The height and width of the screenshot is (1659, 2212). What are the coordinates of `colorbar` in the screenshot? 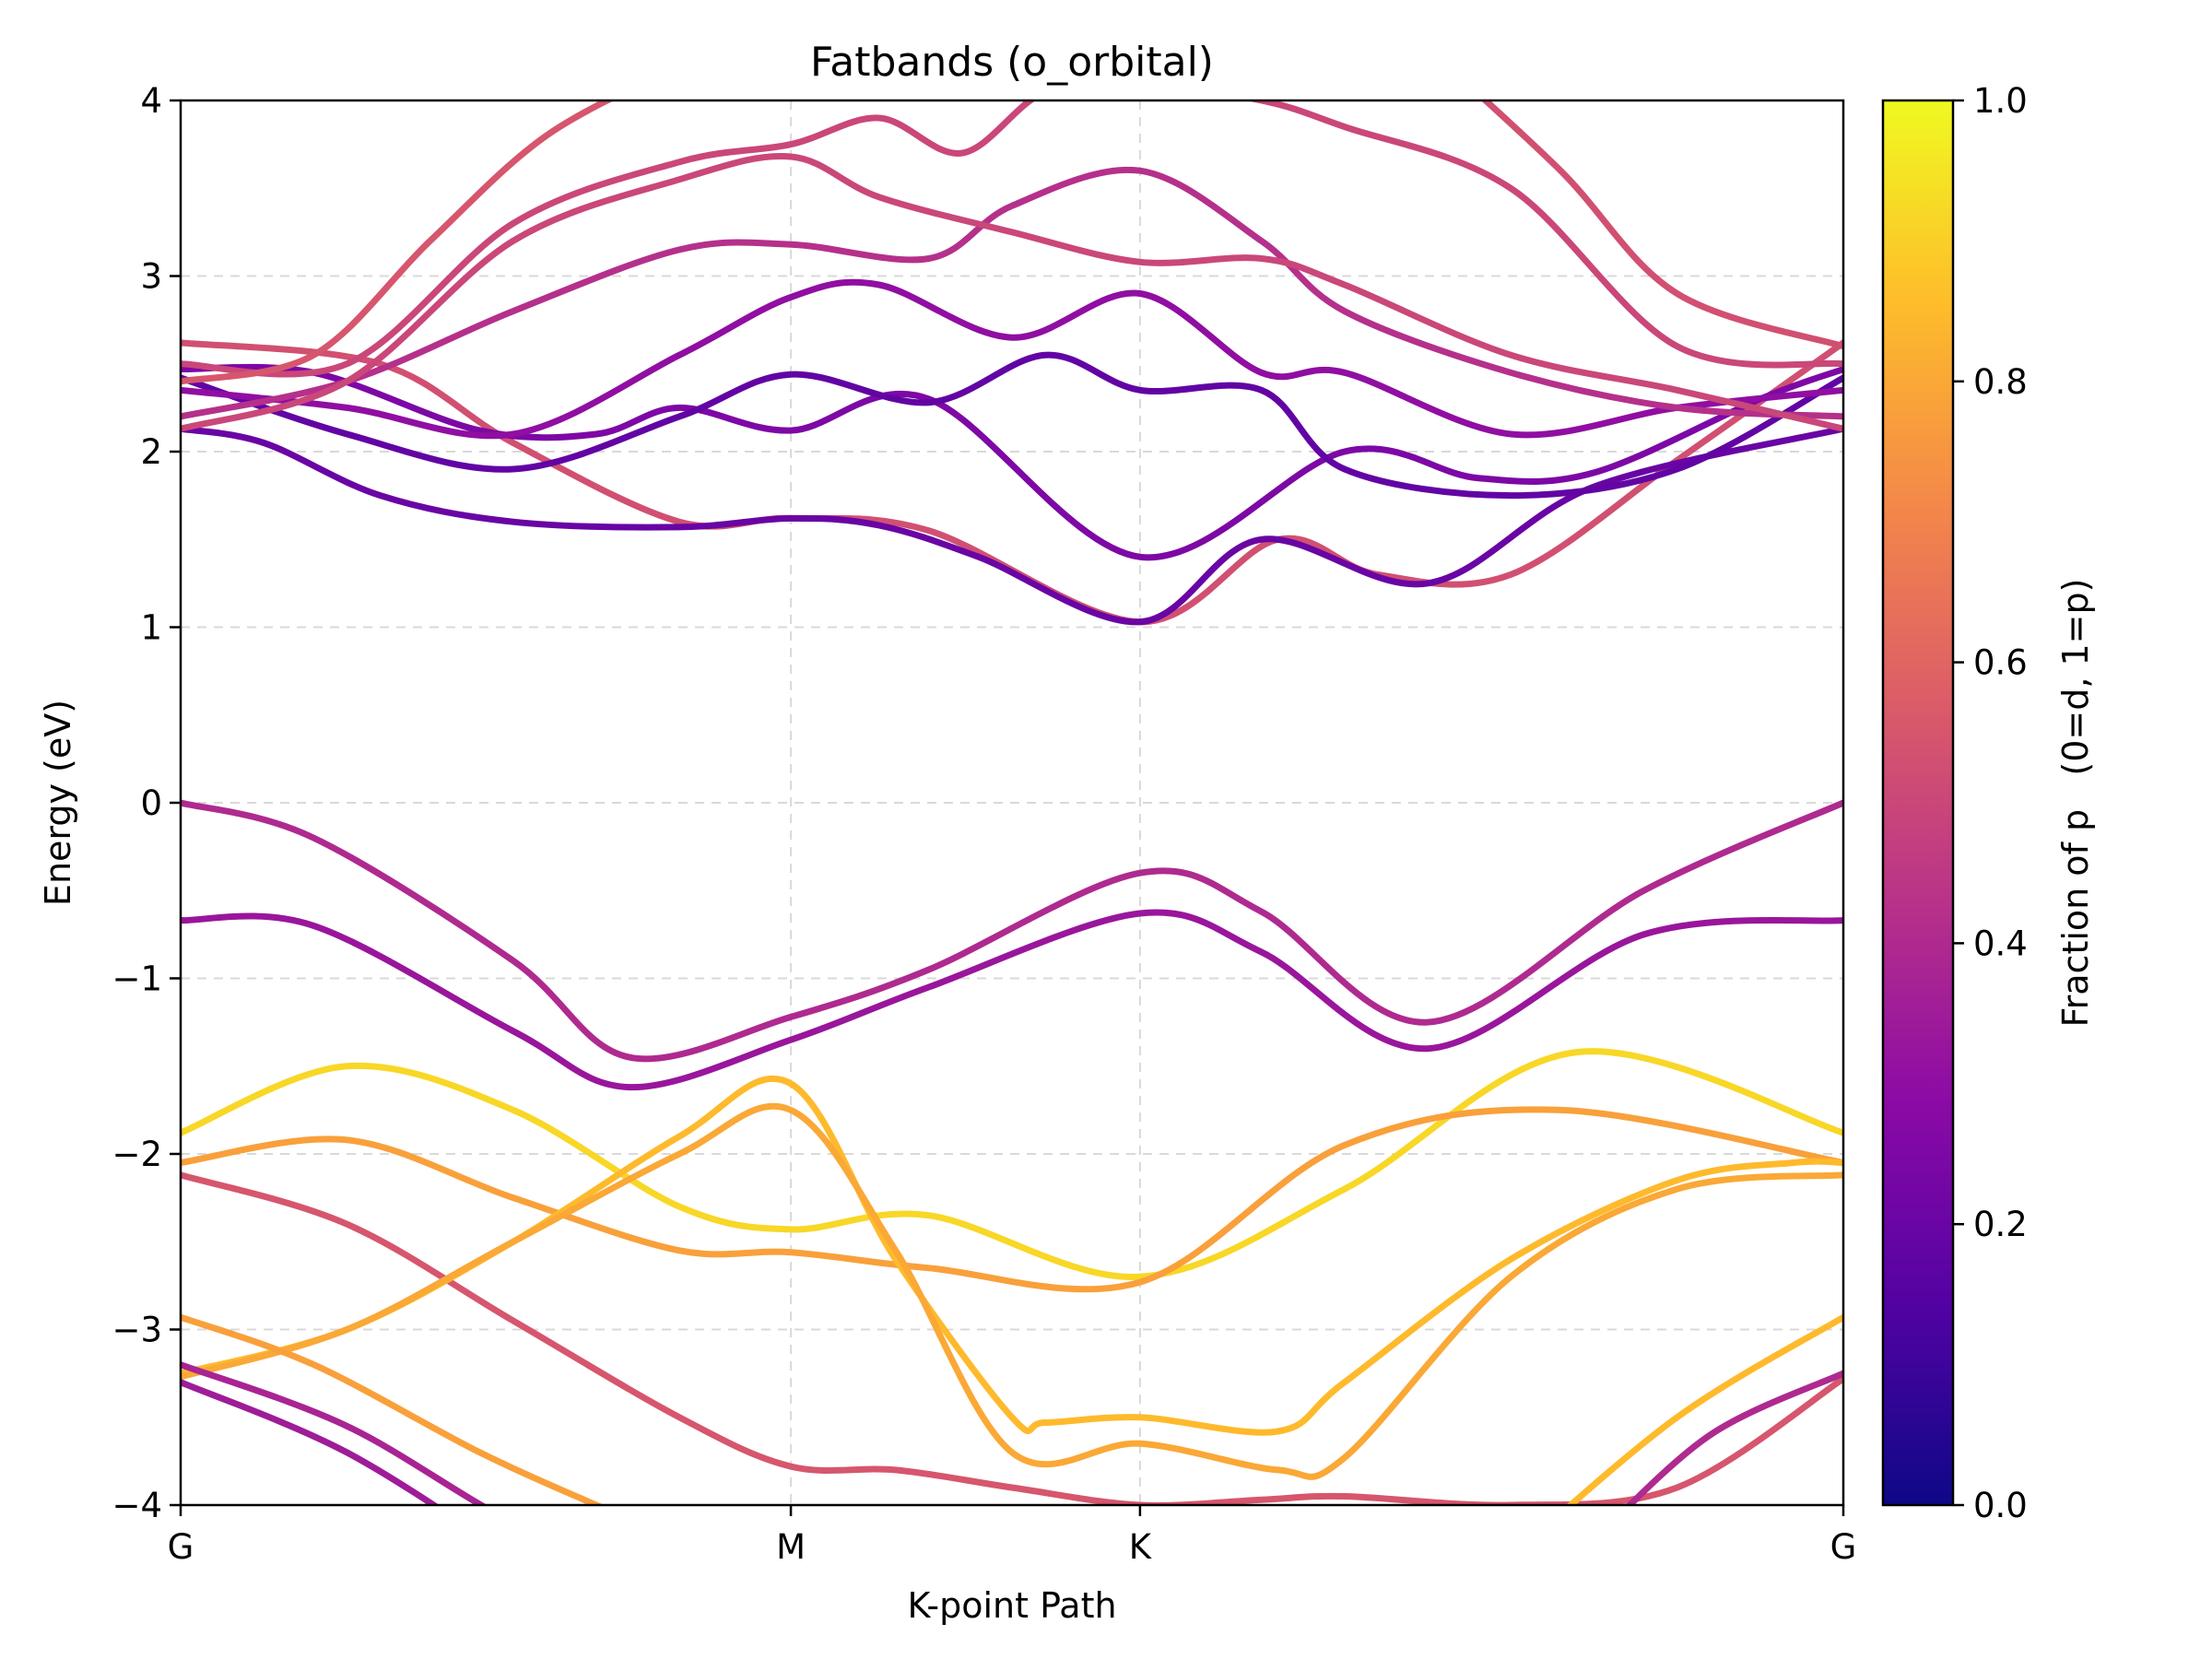 It's located at (1918, 803).